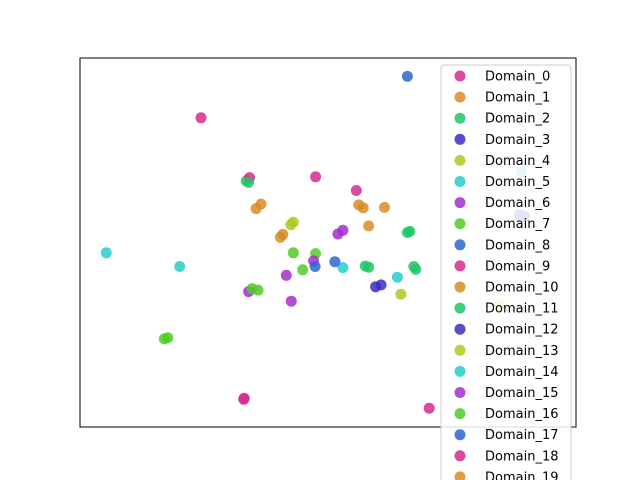 The image size is (640, 480). Describe the element at coordinates (517, 140) in the screenshot. I see `legend-label-domain-3: Domain_3` at that location.